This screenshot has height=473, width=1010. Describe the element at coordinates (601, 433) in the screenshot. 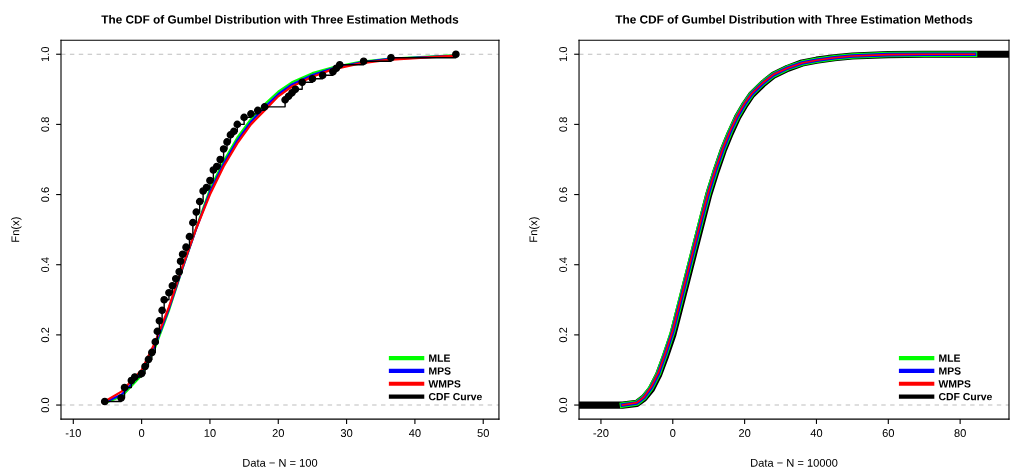

I see `x-tick-label: -20` at that location.